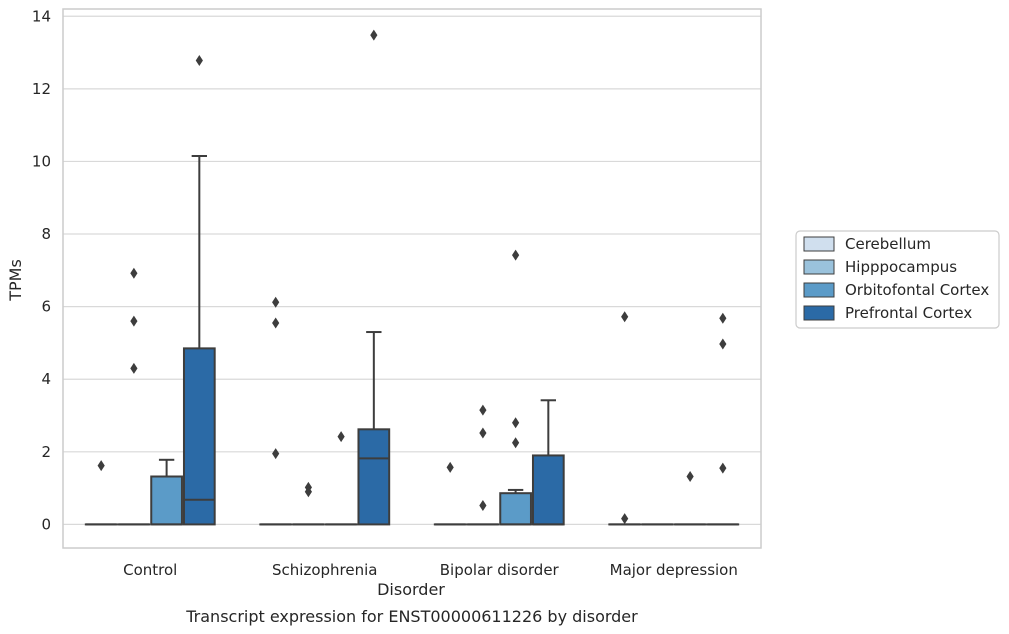 The image size is (1009, 634). What do you see at coordinates (15, 280) in the screenshot?
I see `y-axis-title: TPMs` at bounding box center [15, 280].